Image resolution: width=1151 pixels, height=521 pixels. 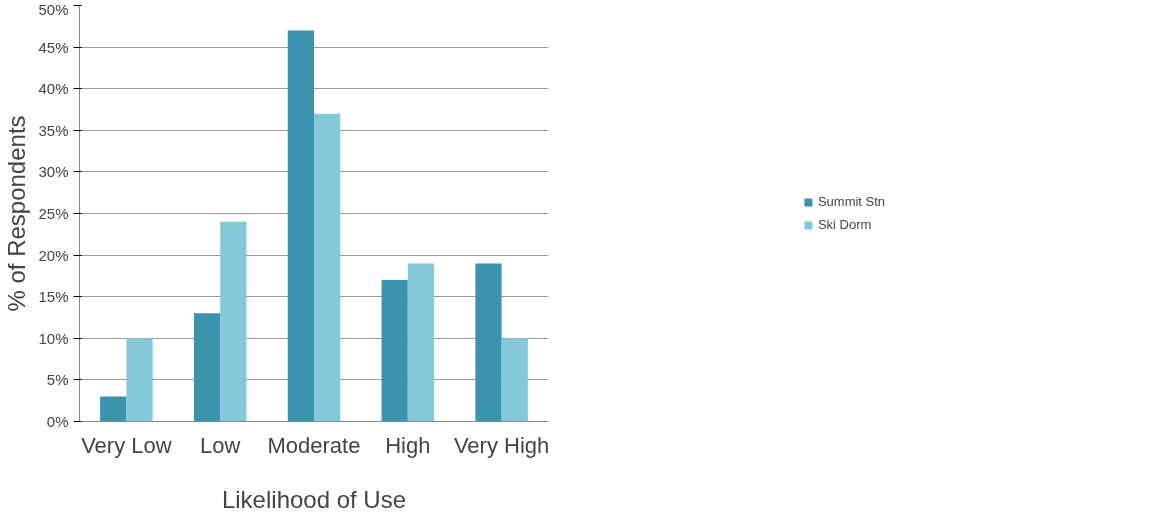 What do you see at coordinates (501, 445) in the screenshot?
I see `x-tick-label: Very High` at bounding box center [501, 445].